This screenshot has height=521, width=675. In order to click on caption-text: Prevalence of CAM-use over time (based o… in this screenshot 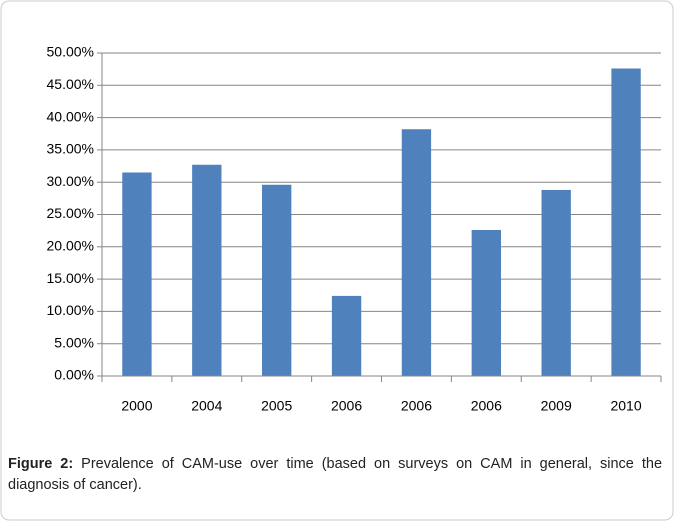, I will do `click(335, 474)`.